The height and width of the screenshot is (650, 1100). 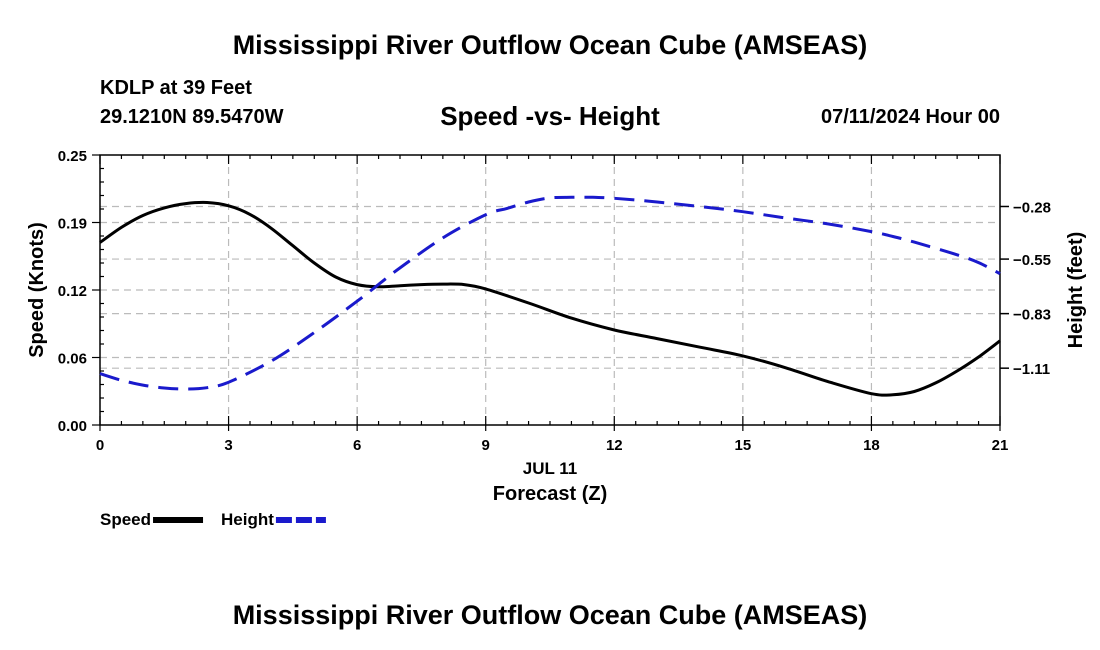 What do you see at coordinates (357, 445) in the screenshot?
I see `x-tick-label: 6` at bounding box center [357, 445].